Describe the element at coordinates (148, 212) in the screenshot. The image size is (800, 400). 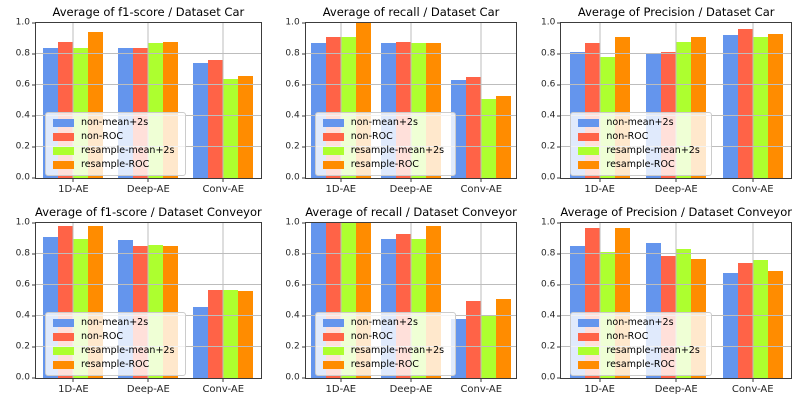
I see `chart-title: Average of f1-score / Dataset Conveyor` at that location.